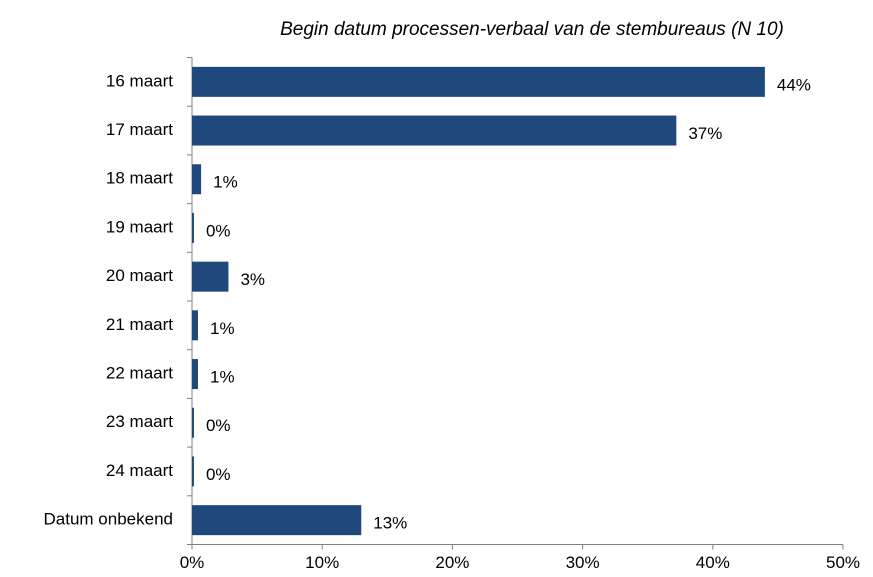 The width and height of the screenshot is (873, 577). I want to click on y-tick-label: 22 maart, so click(139, 373).